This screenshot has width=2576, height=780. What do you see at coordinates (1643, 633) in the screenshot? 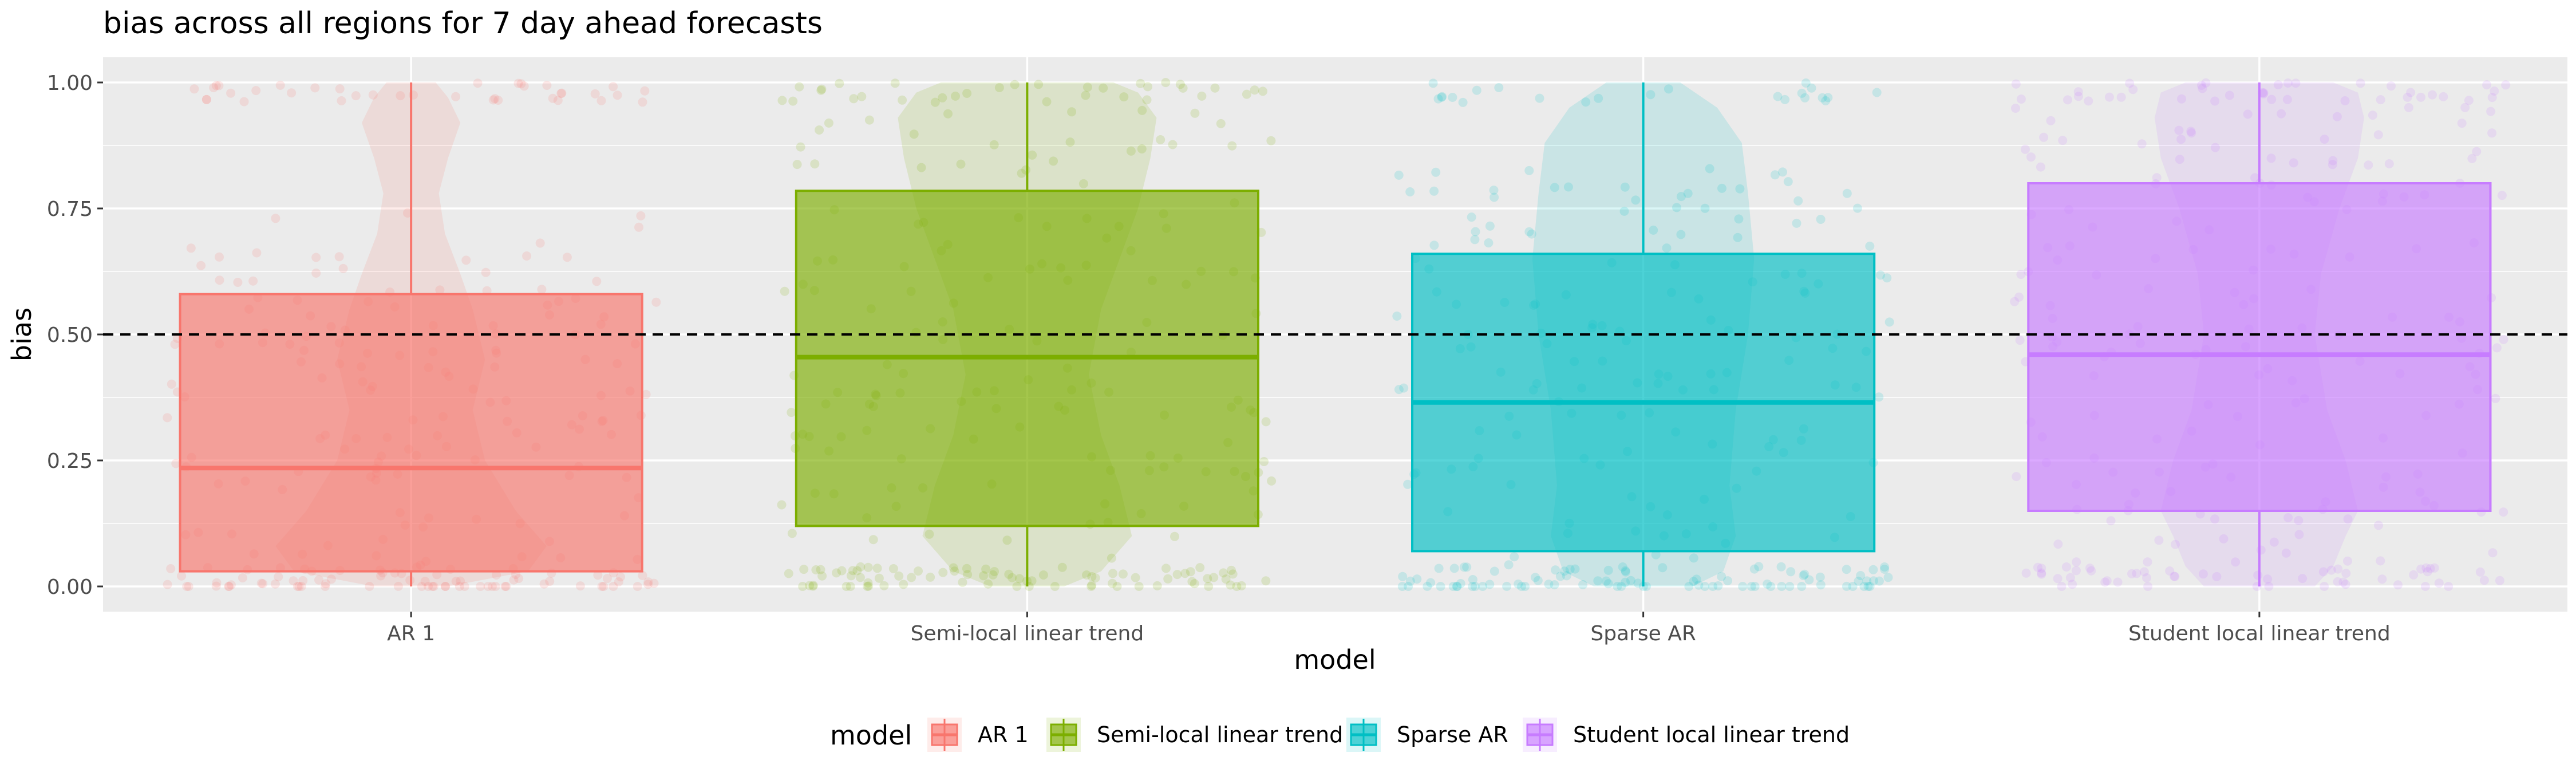
I see `x-tick-label: Sparse AR` at bounding box center [1643, 633].